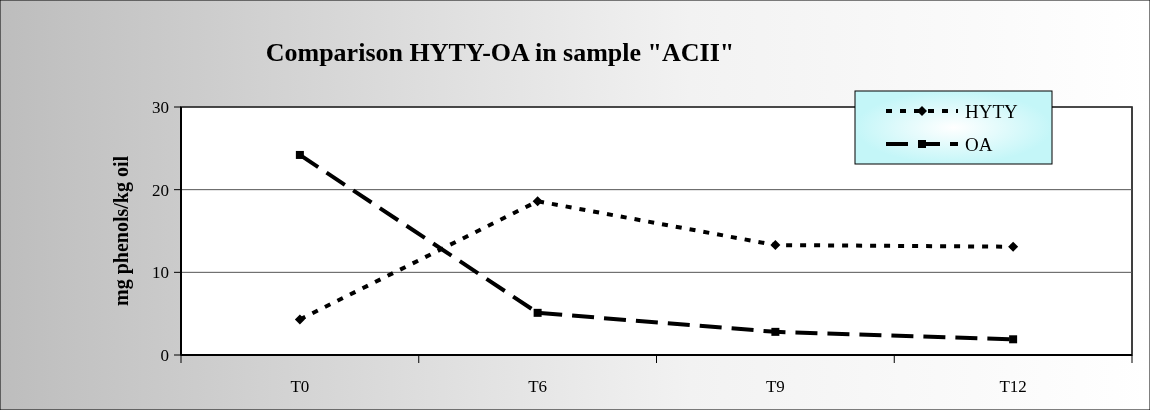 The image size is (1150, 410). Describe the element at coordinates (1013, 386) in the screenshot. I see `x-tick-label: T12` at that location.